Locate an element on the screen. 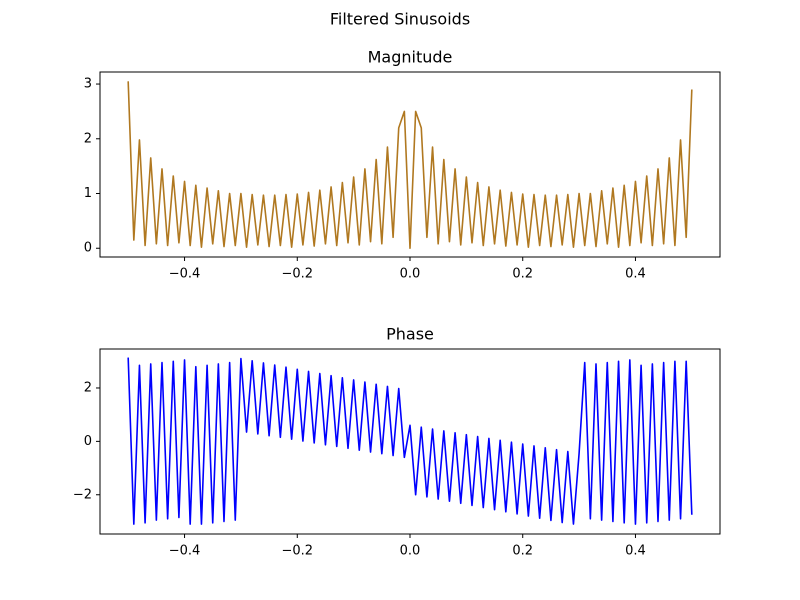 This screenshot has height=600, width=800. figure-title: Filtered Sinusoids is located at coordinates (400, 19).